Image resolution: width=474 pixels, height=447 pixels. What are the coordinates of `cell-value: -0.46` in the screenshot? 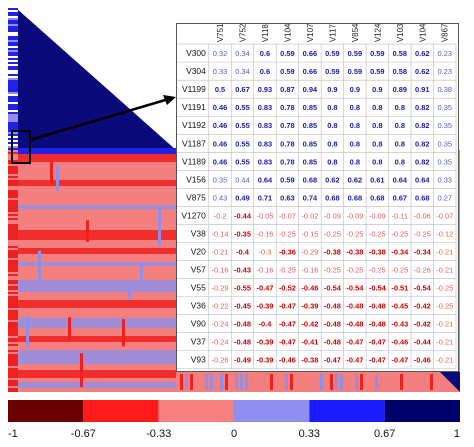 It's located at (422, 360).